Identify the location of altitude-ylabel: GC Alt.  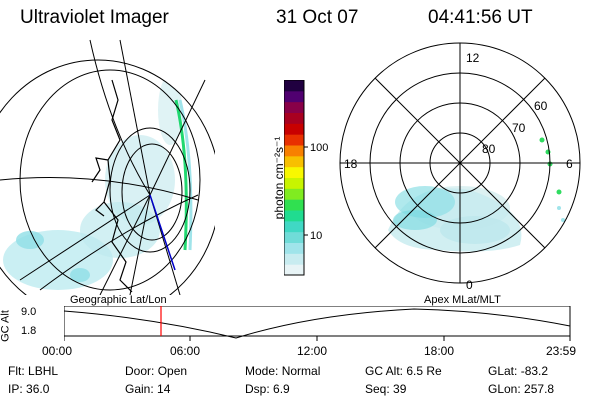
(6, 326).